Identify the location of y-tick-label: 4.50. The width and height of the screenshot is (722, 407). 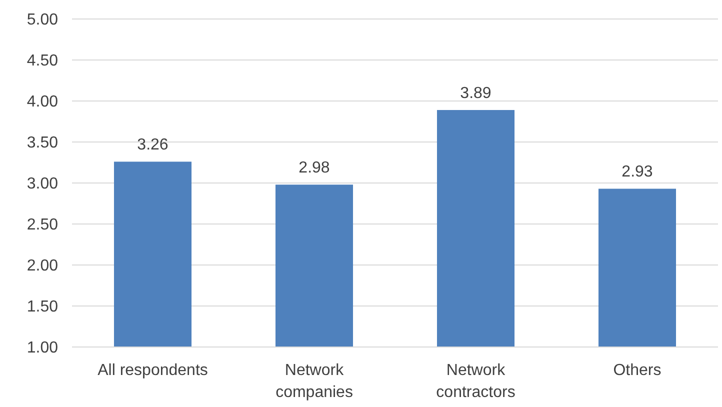
(42, 61).